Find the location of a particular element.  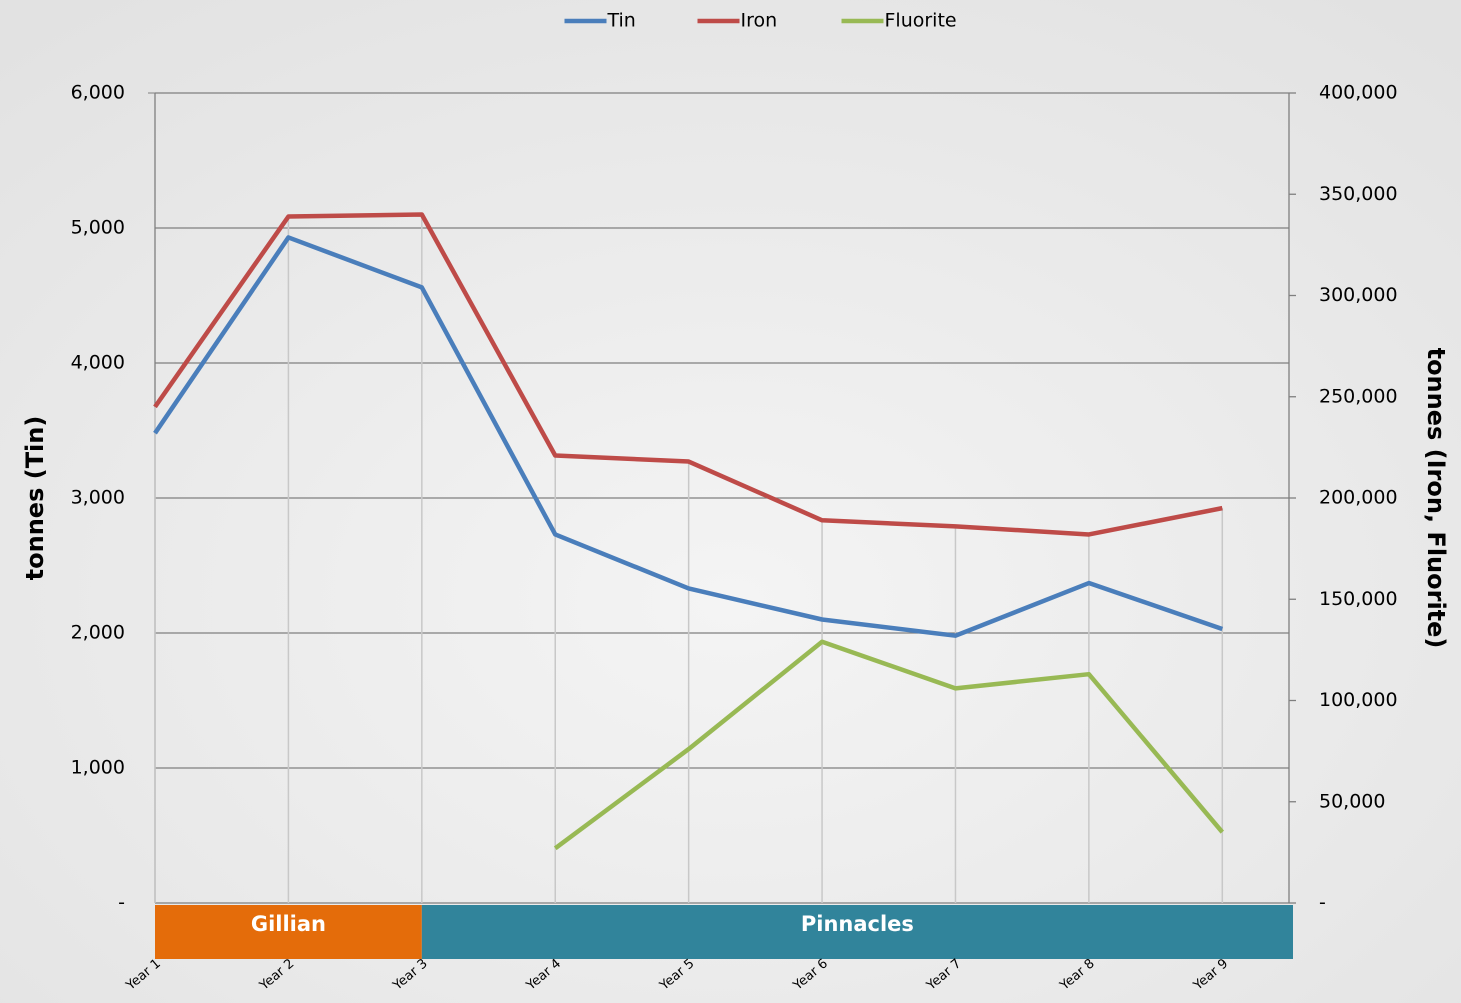

y2-axis-title: tonnes (Iron, Fluorite) is located at coordinates (1436, 498).